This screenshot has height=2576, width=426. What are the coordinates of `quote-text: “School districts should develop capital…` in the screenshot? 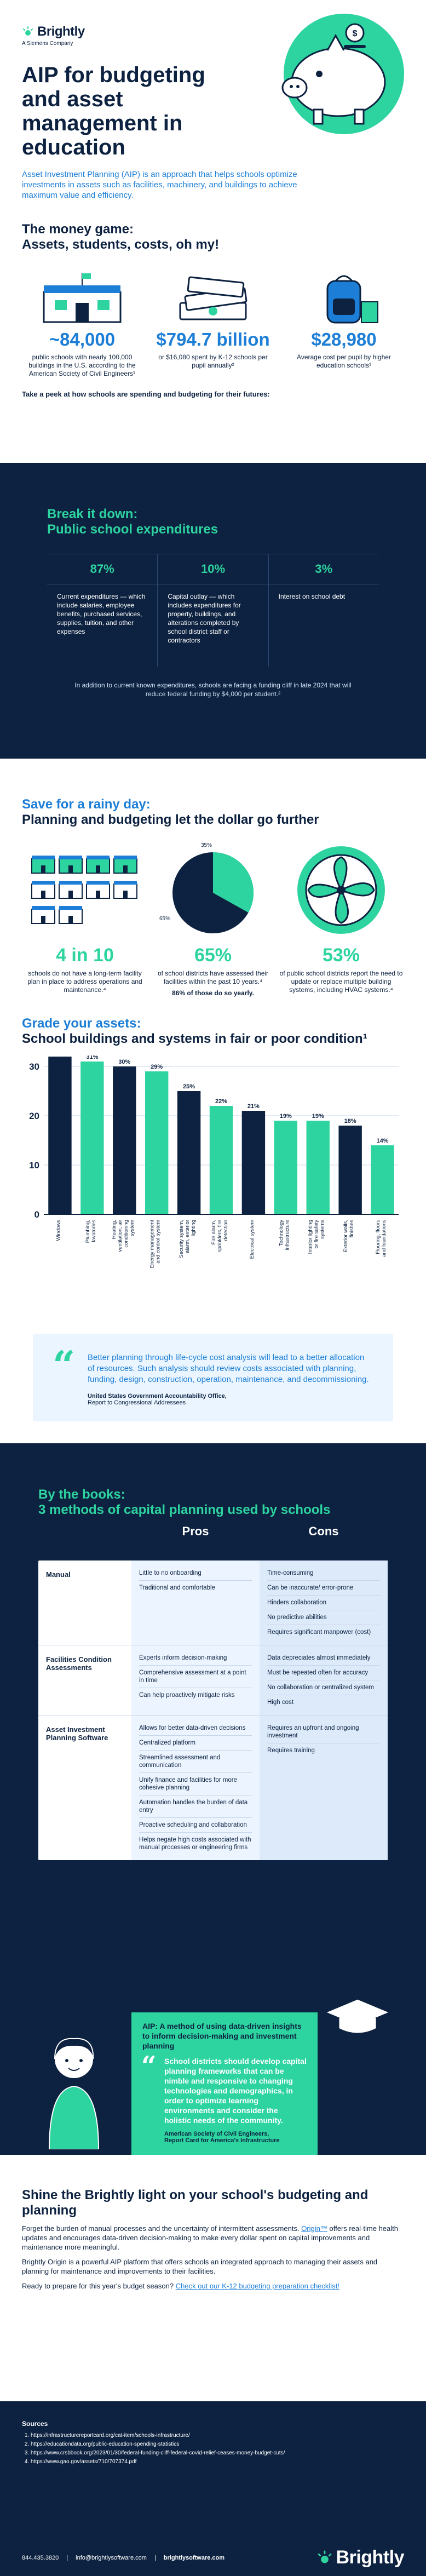 It's located at (224, 2088).